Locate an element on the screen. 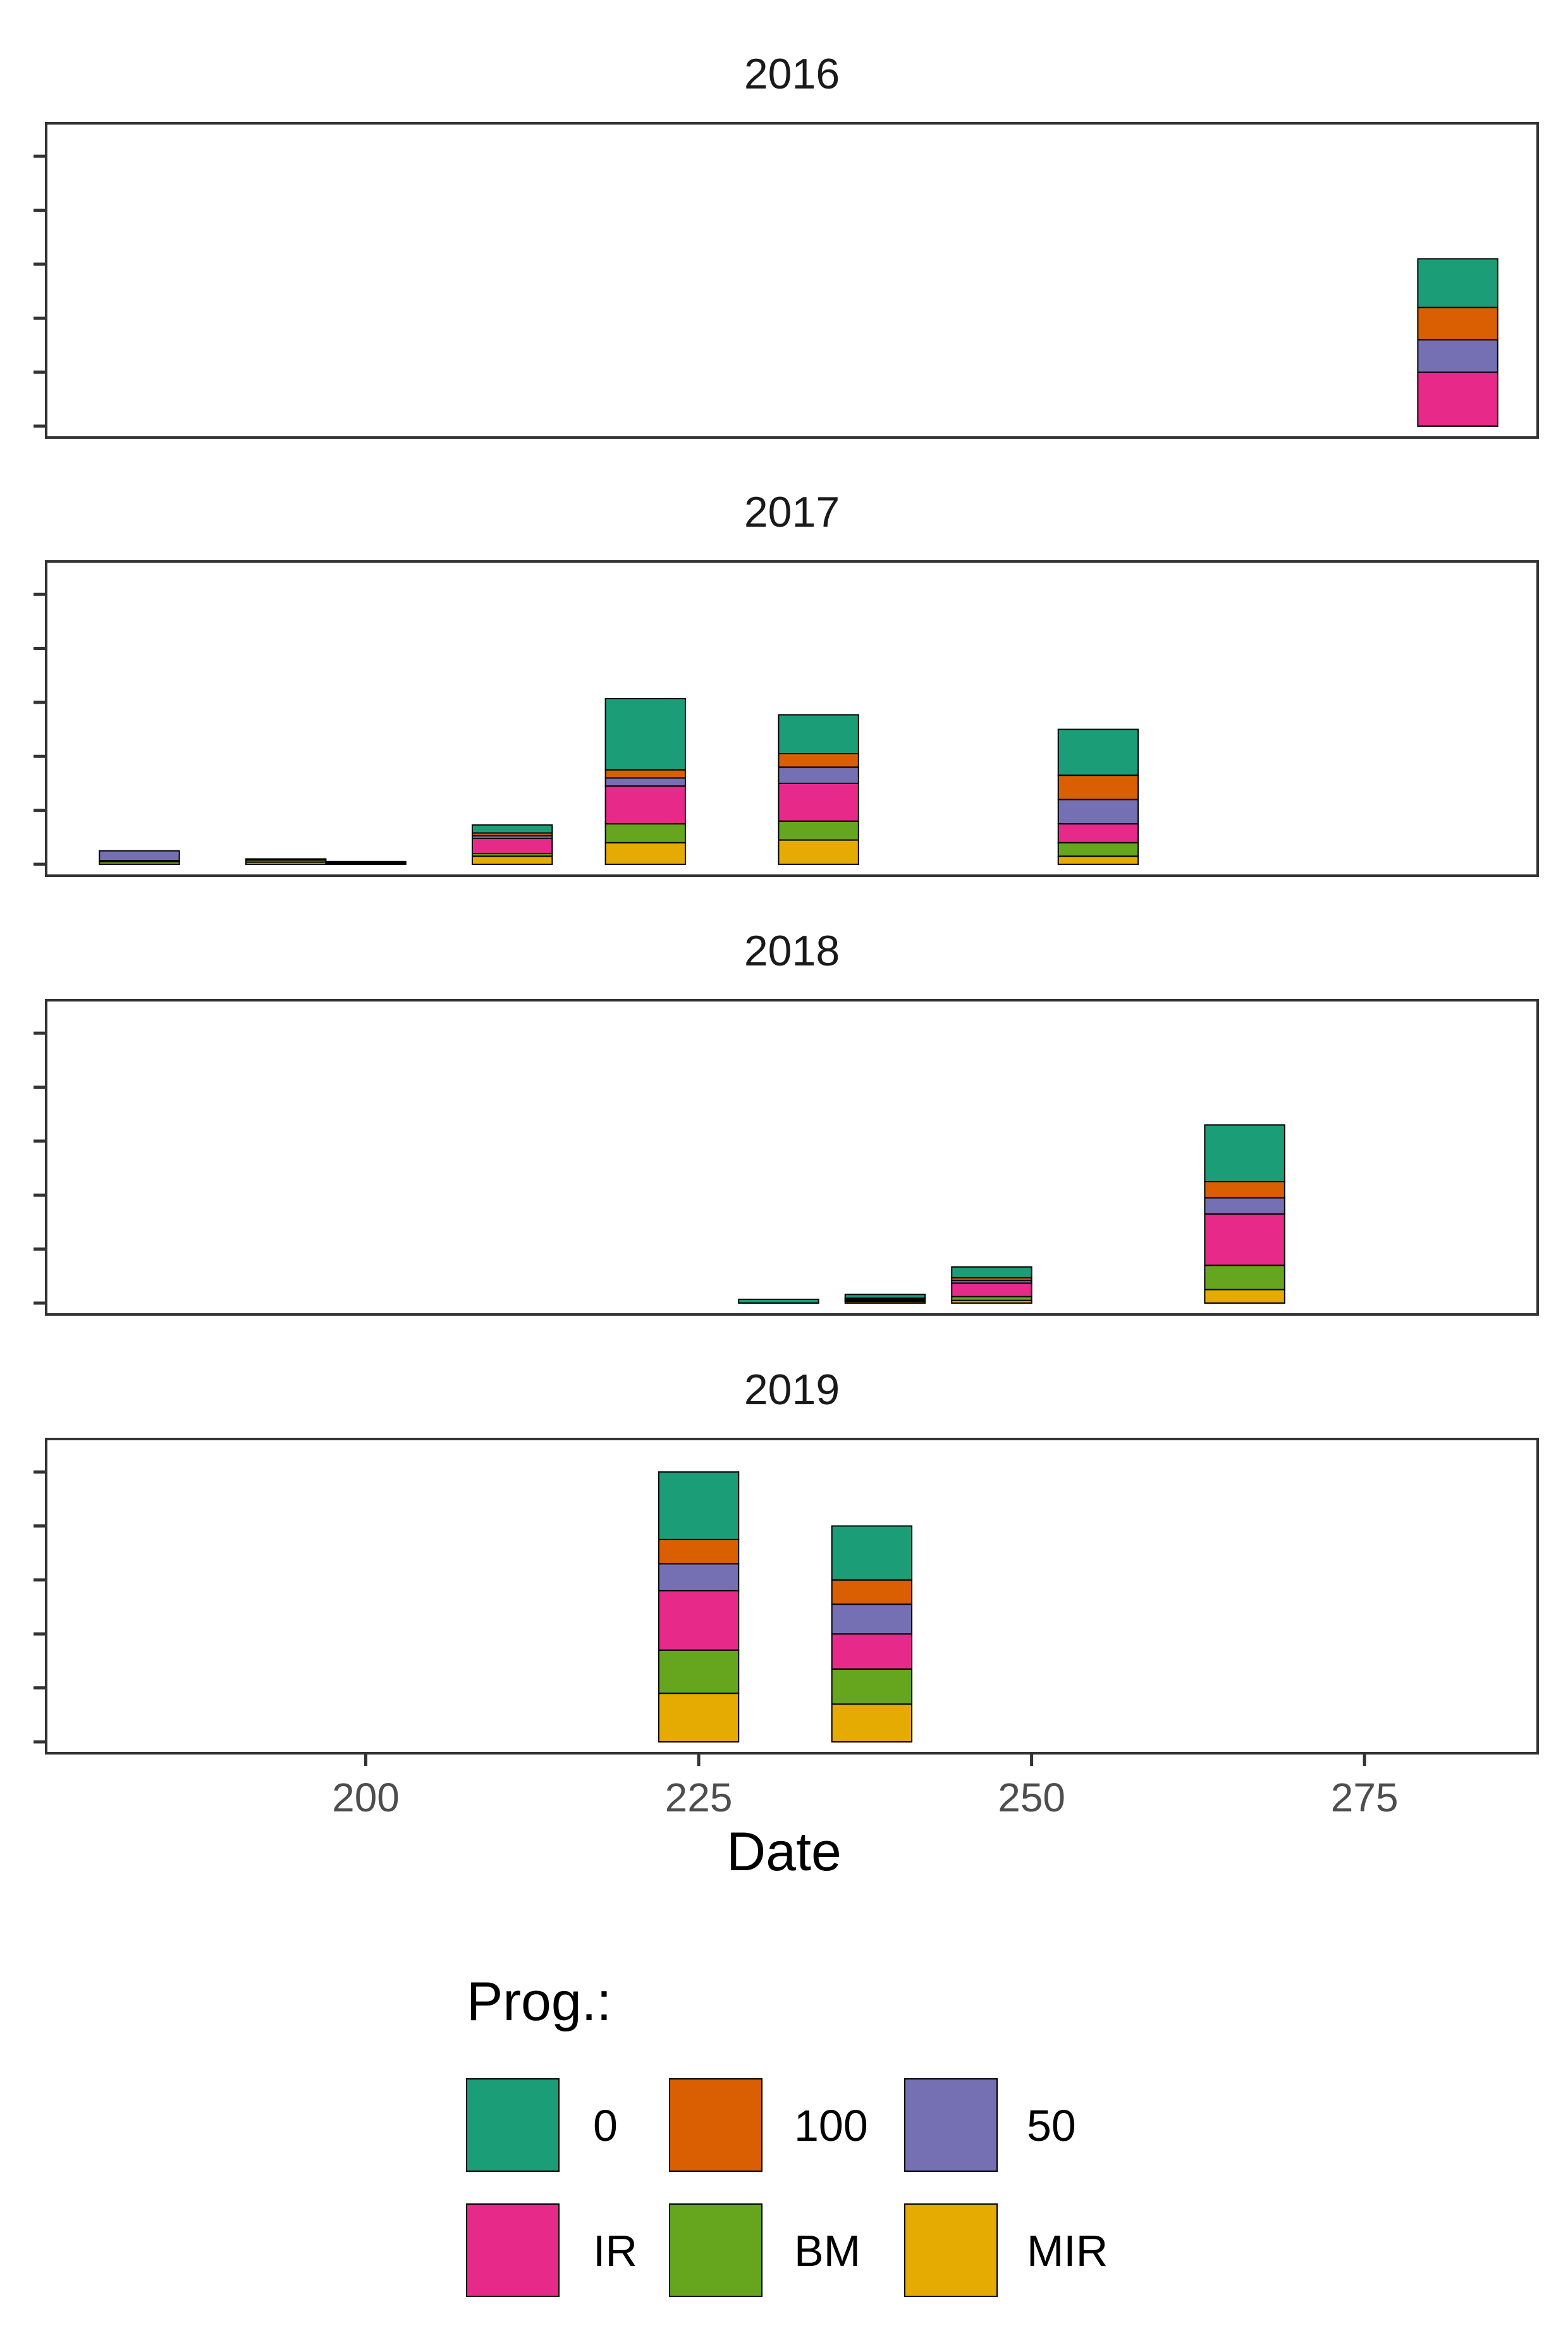 Image resolution: width=1568 pixels, height=2352 pixels. legend-item-BM: BM is located at coordinates (765, 2250).